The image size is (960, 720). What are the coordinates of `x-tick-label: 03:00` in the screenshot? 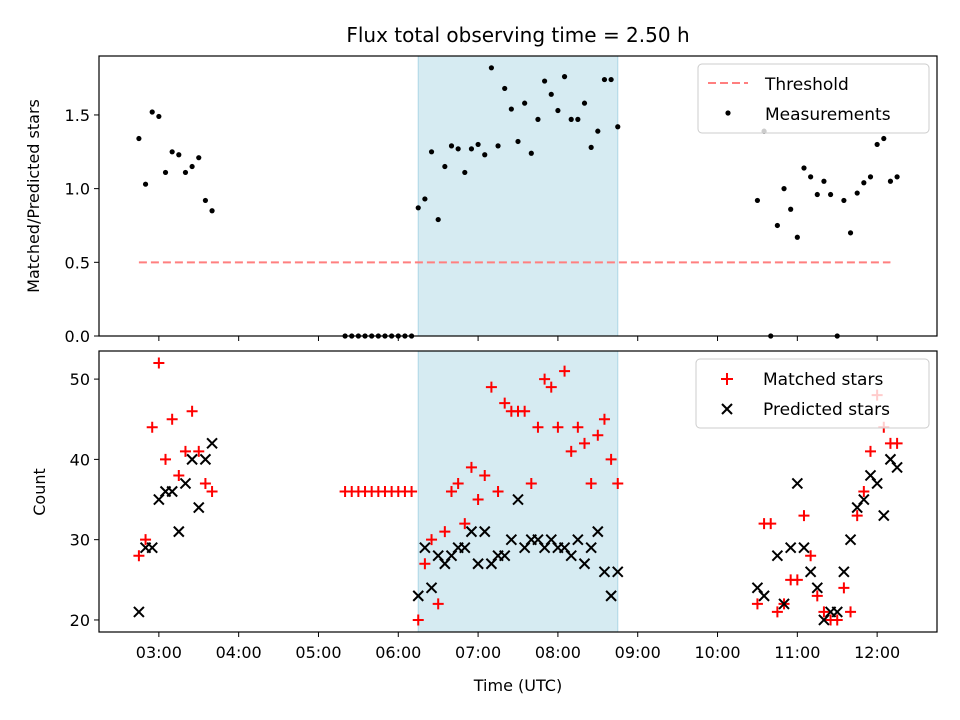 It's located at (159, 652).